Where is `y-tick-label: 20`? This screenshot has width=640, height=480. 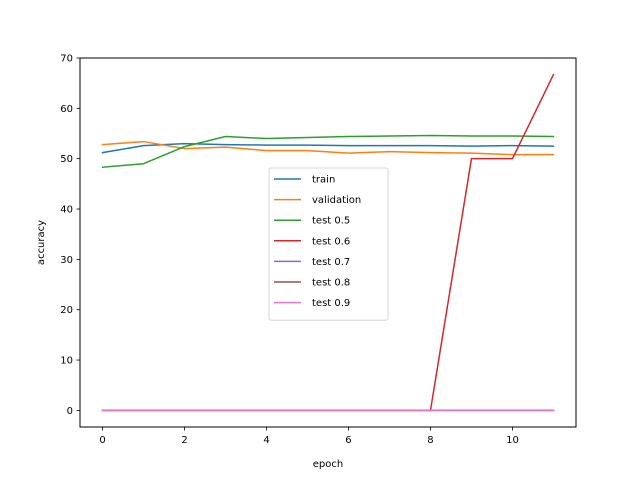 y-tick-label: 20 is located at coordinates (66, 310).